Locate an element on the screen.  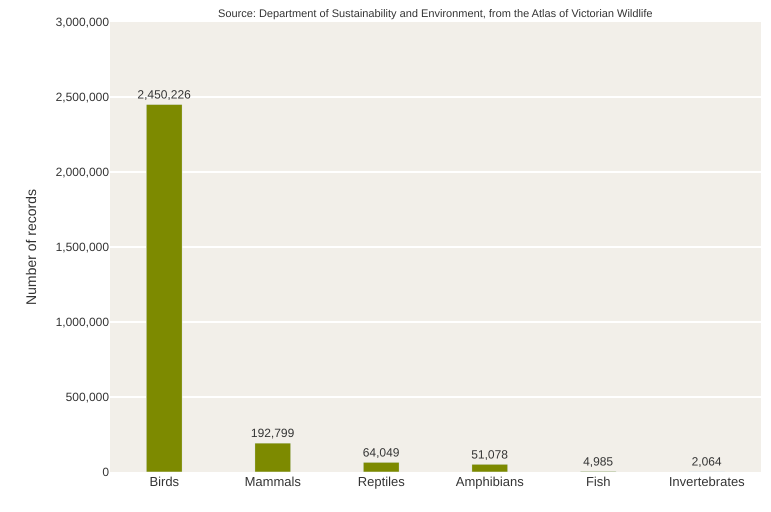
y-tick-label: 0 is located at coordinates (106, 472).